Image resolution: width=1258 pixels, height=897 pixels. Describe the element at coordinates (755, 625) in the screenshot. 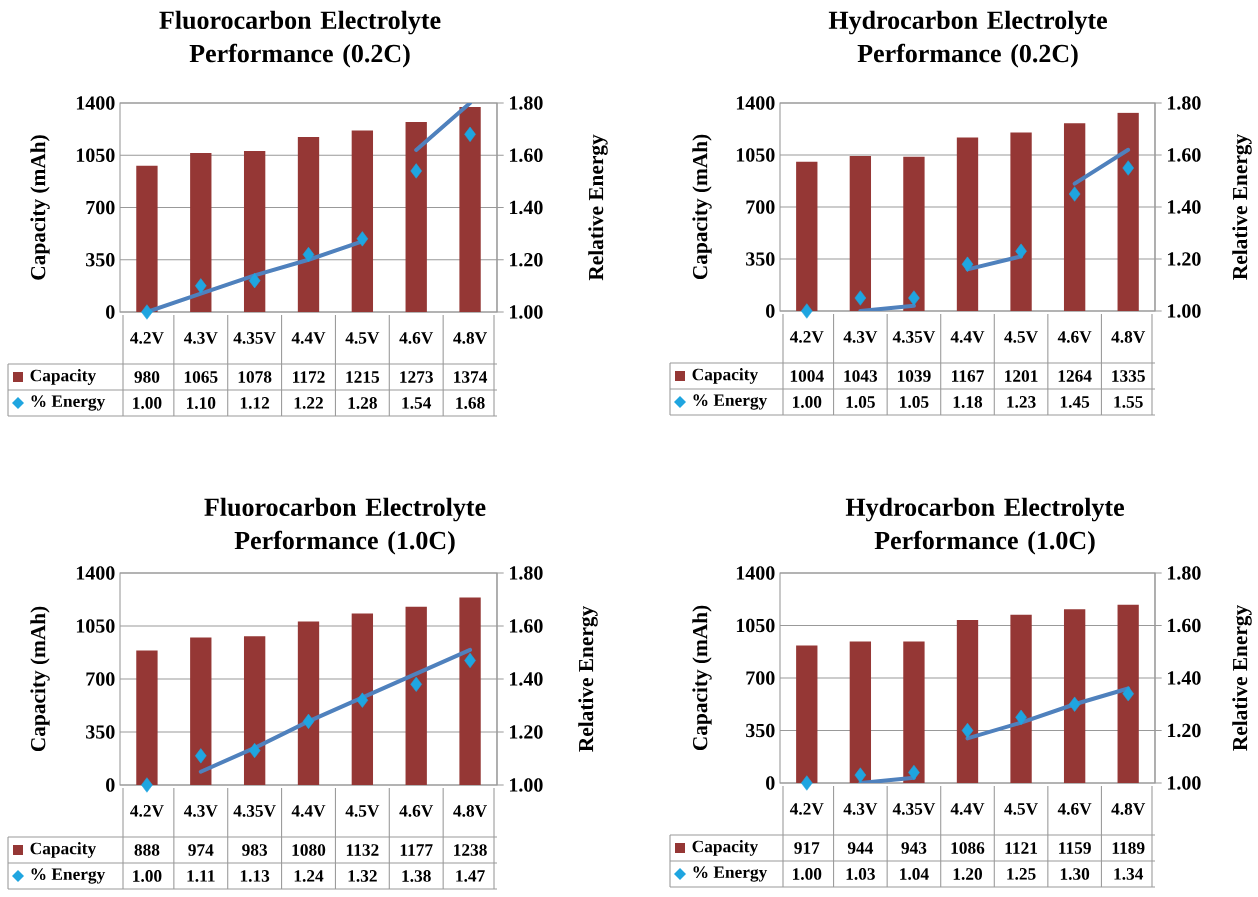

I see `y-tick-label: 1050` at that location.